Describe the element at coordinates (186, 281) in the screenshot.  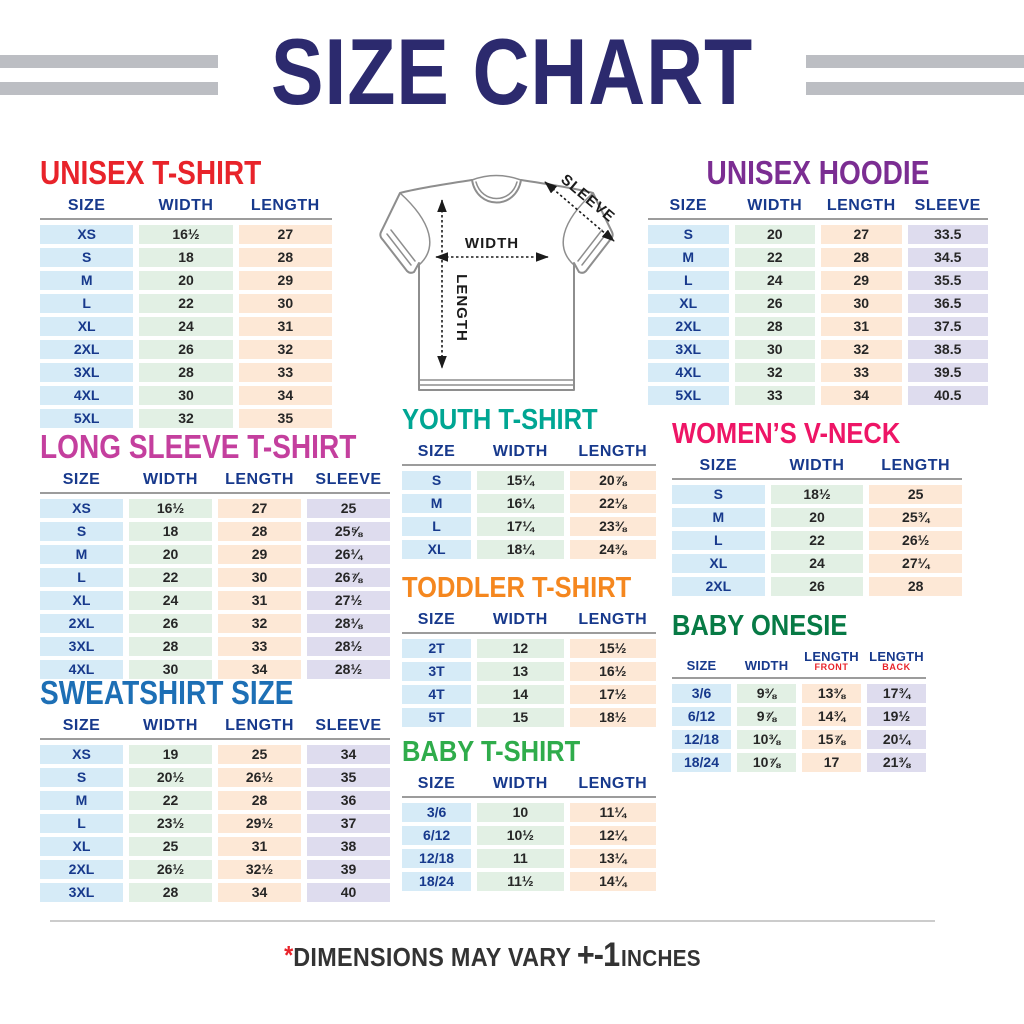
I see `value-cell: 20` at that location.